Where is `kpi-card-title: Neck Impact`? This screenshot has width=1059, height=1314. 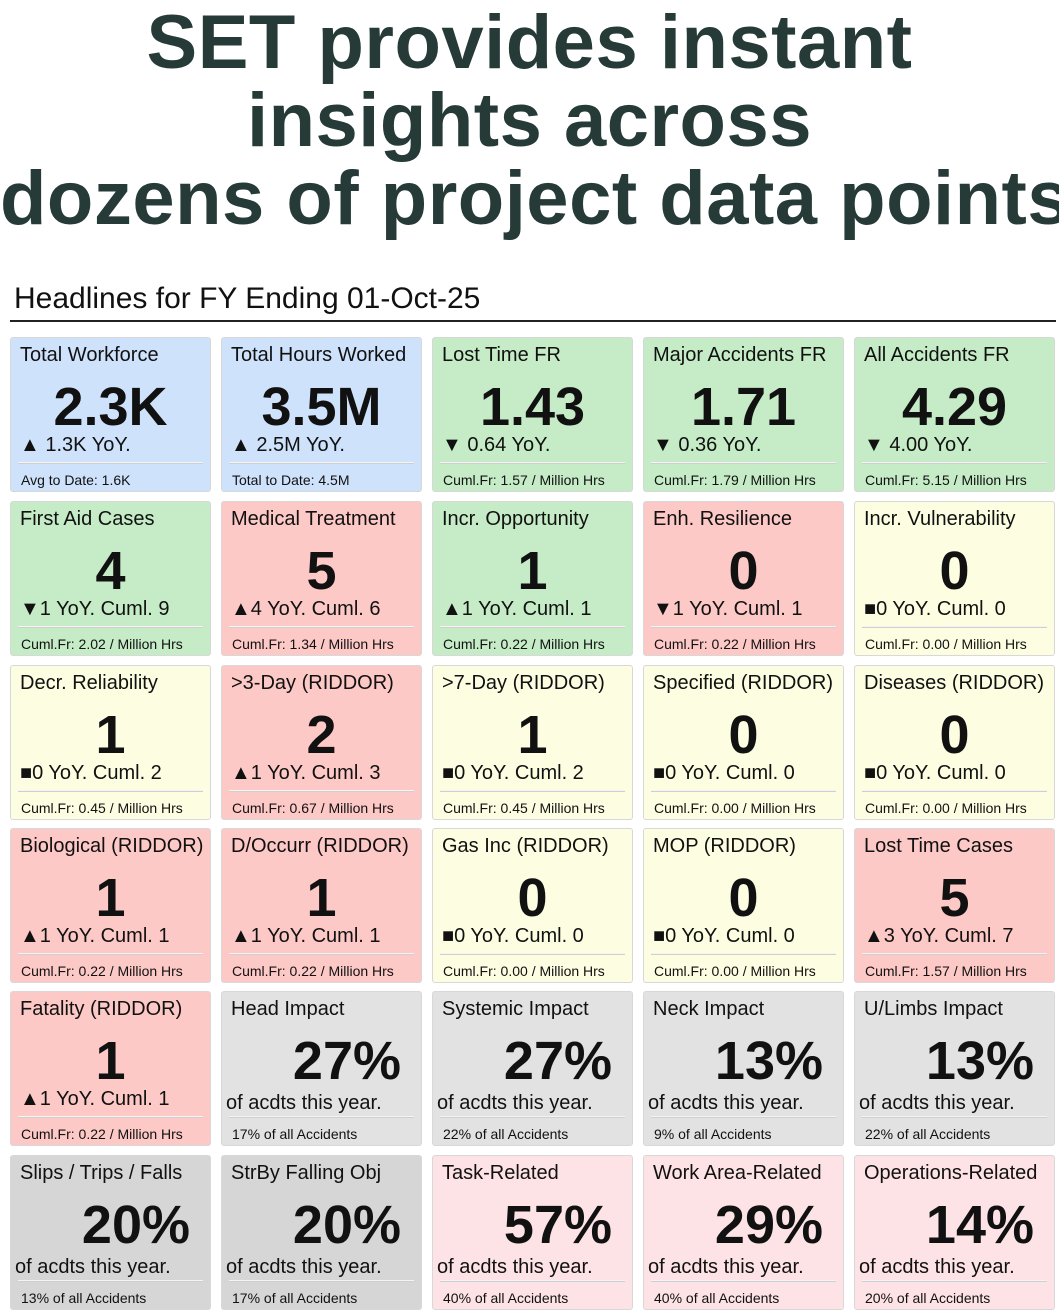
kpi-card-title: Neck Impact is located at coordinates (709, 1009).